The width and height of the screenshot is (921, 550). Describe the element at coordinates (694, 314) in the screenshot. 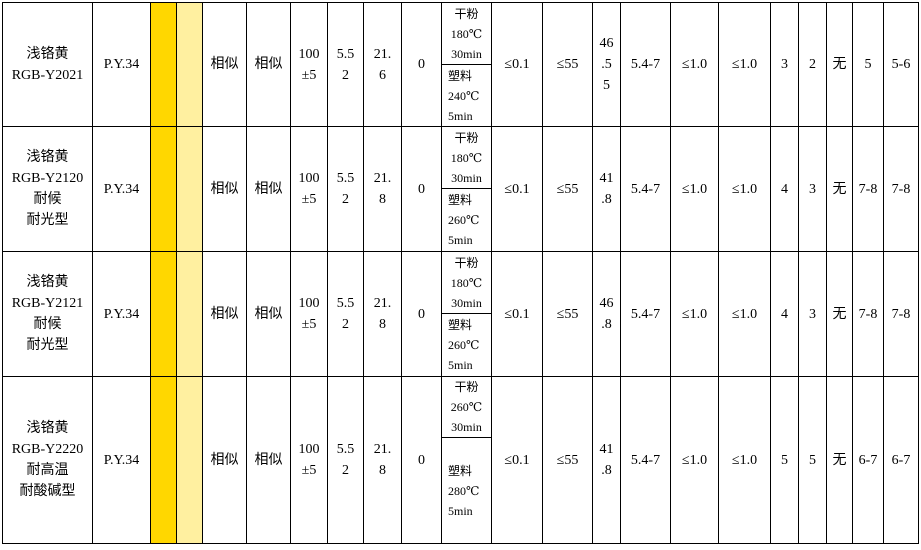

I see `value-g: ≤1.0` at that location.